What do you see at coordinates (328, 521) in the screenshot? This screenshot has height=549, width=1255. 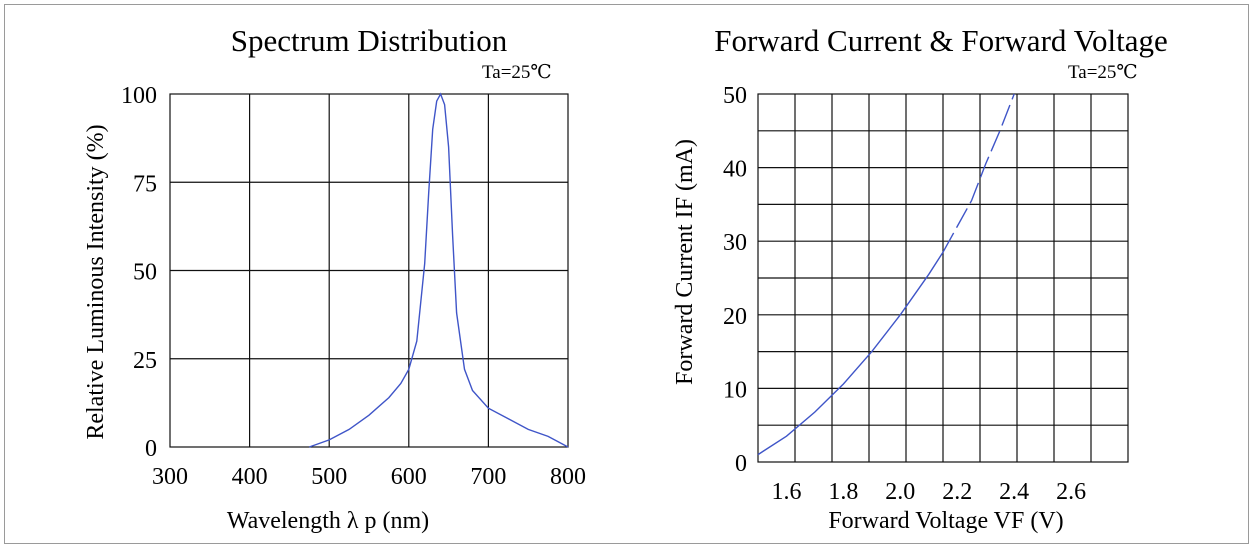 I see `x-axis-label: Wavelength λ p (nm)` at bounding box center [328, 521].